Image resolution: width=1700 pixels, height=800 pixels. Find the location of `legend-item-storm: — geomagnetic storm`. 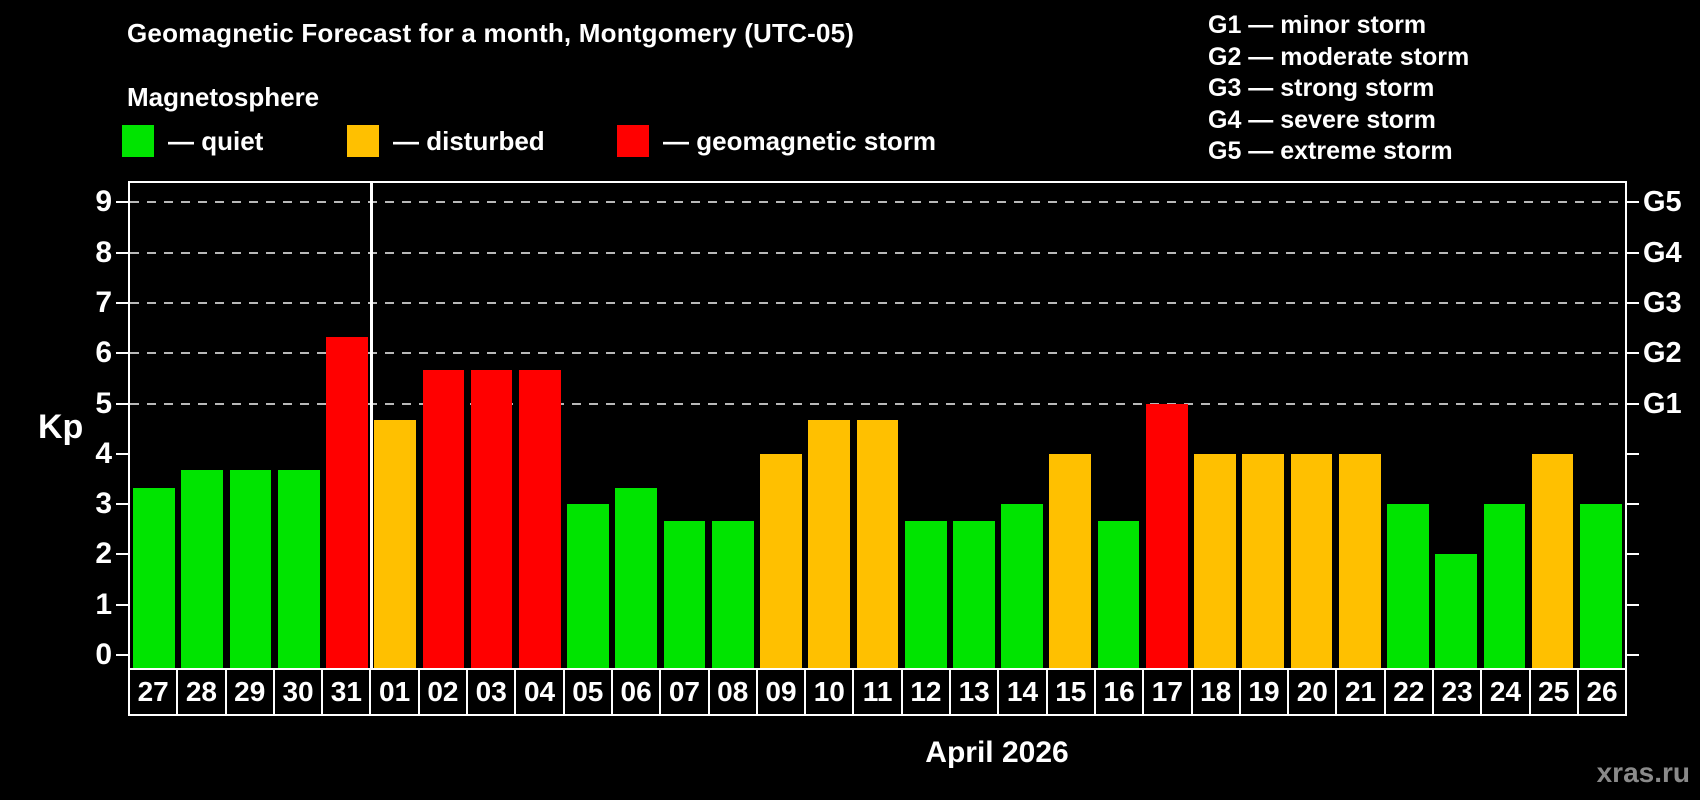

legend-item-storm: — geomagnetic storm is located at coordinates (776, 141).